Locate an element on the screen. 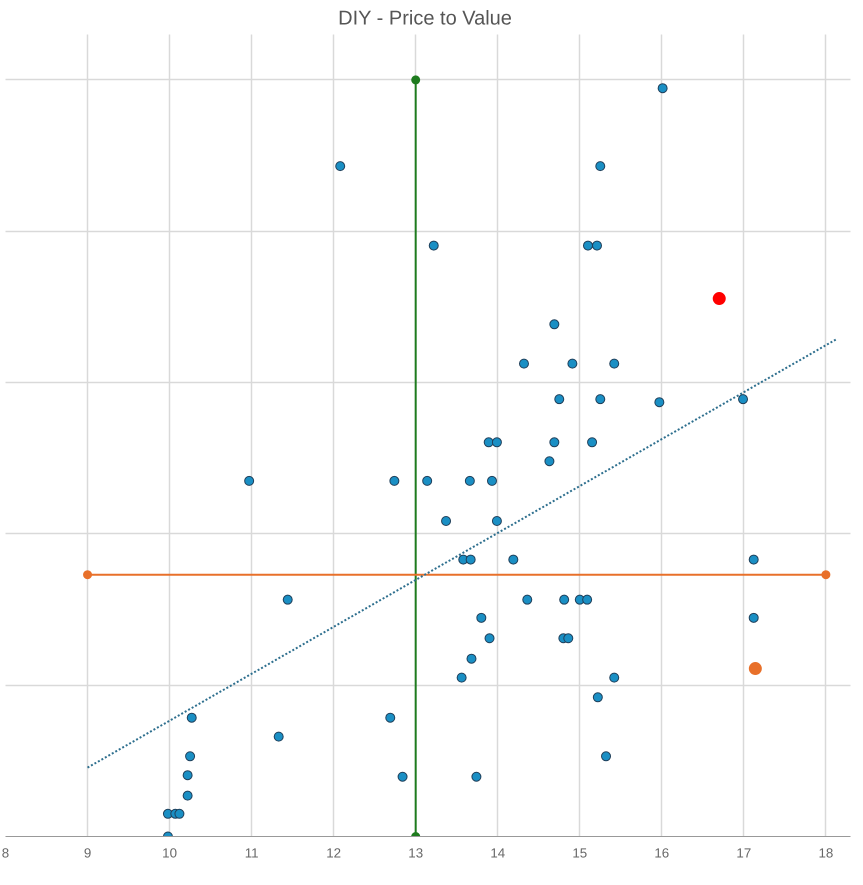 The width and height of the screenshot is (863, 885). x-tick-label: 16 is located at coordinates (662, 853).